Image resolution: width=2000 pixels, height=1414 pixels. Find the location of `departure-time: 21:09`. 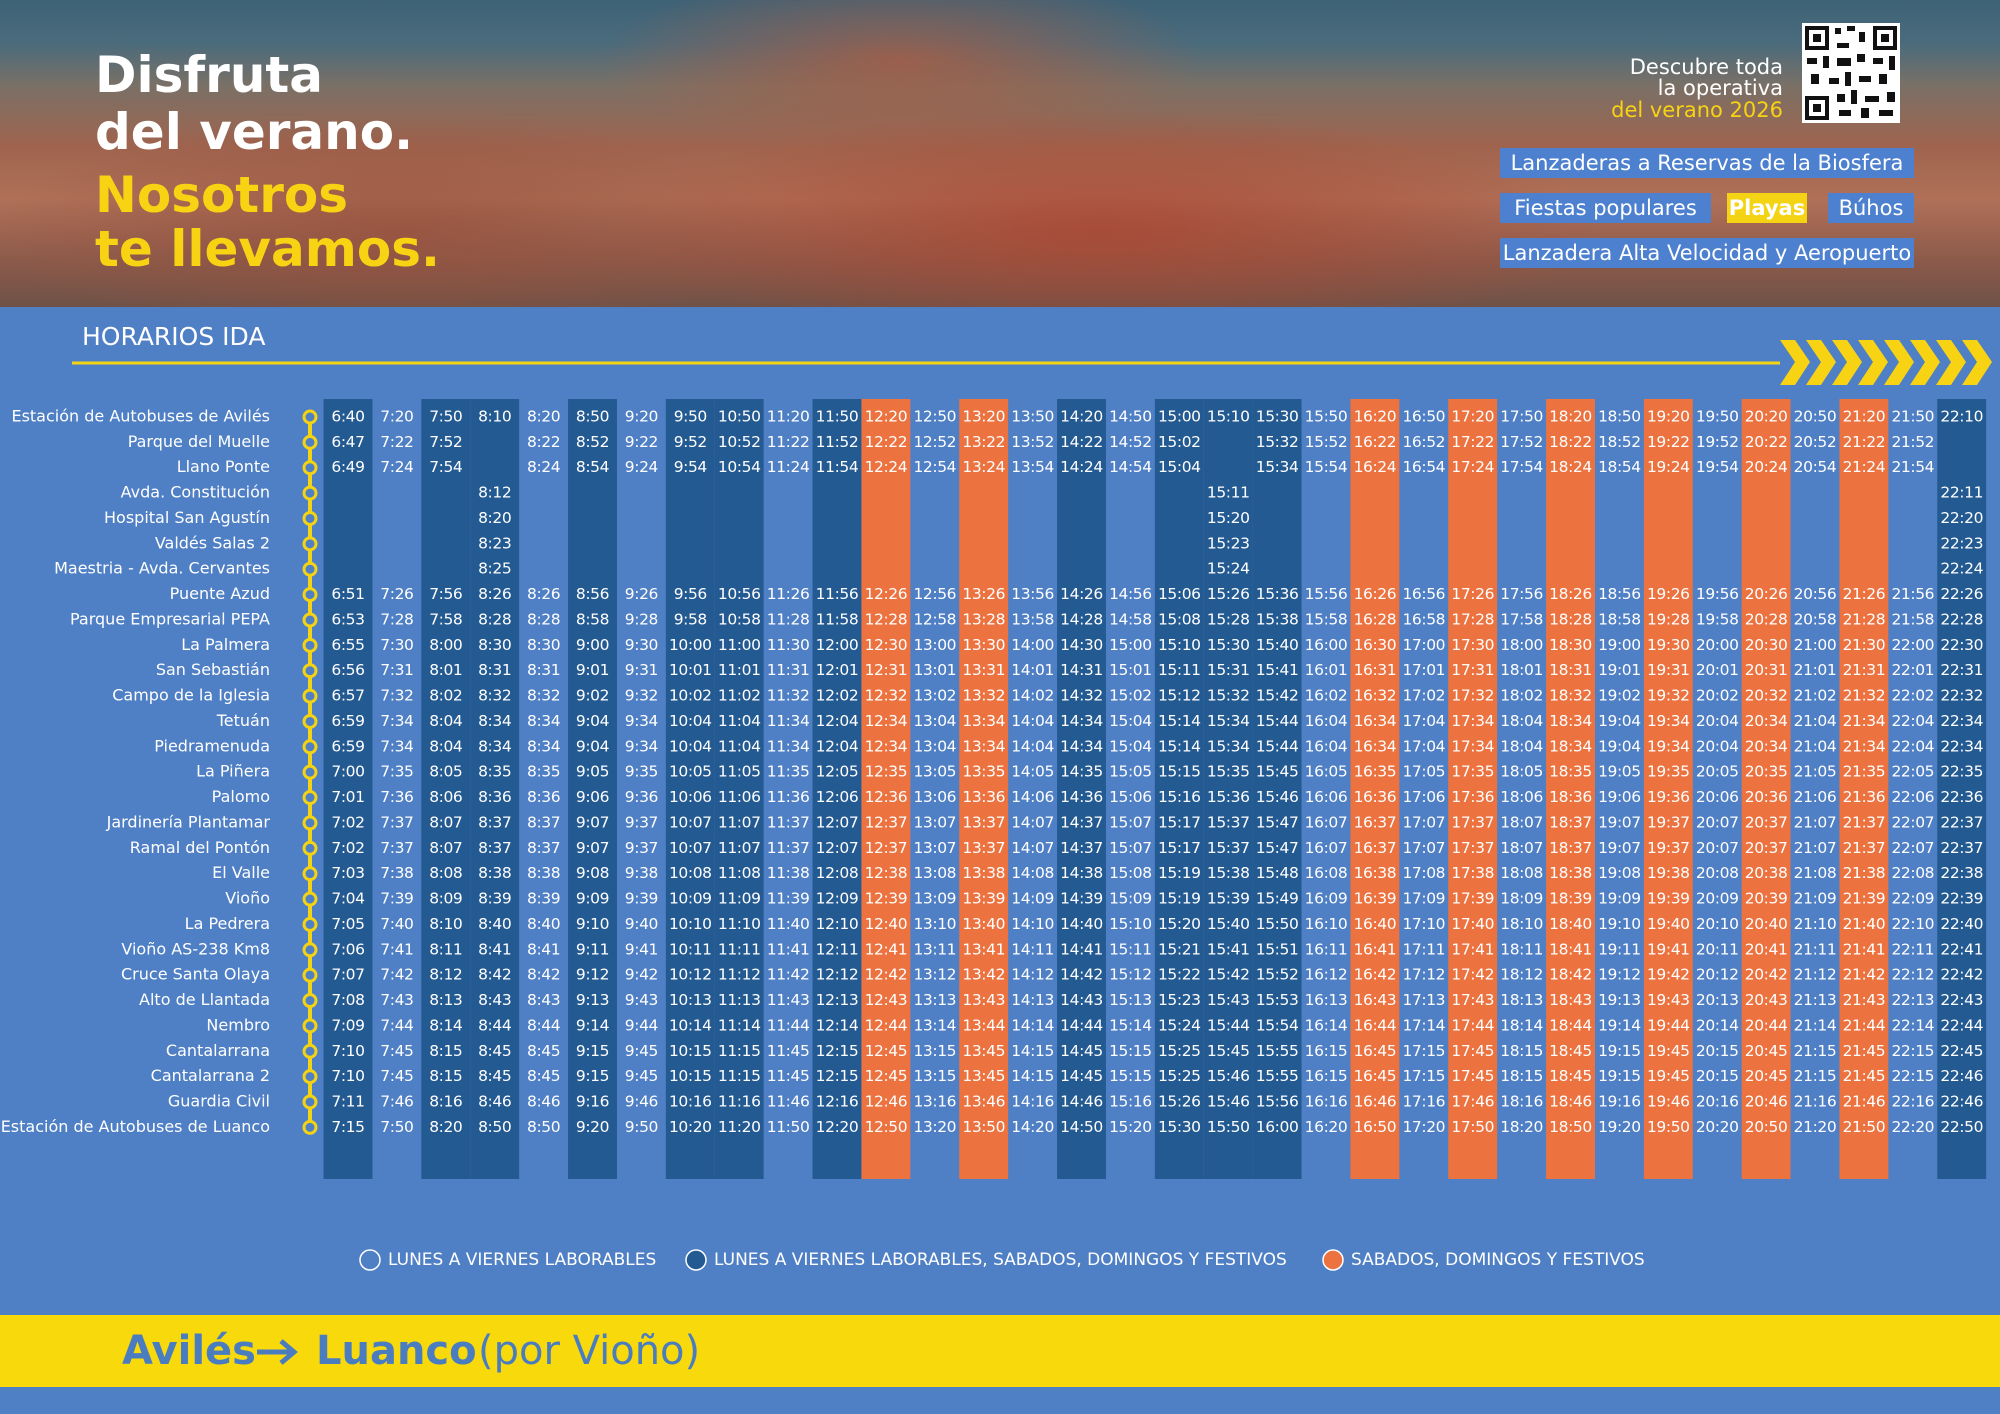

departure-time: 21:09 is located at coordinates (1815, 899).